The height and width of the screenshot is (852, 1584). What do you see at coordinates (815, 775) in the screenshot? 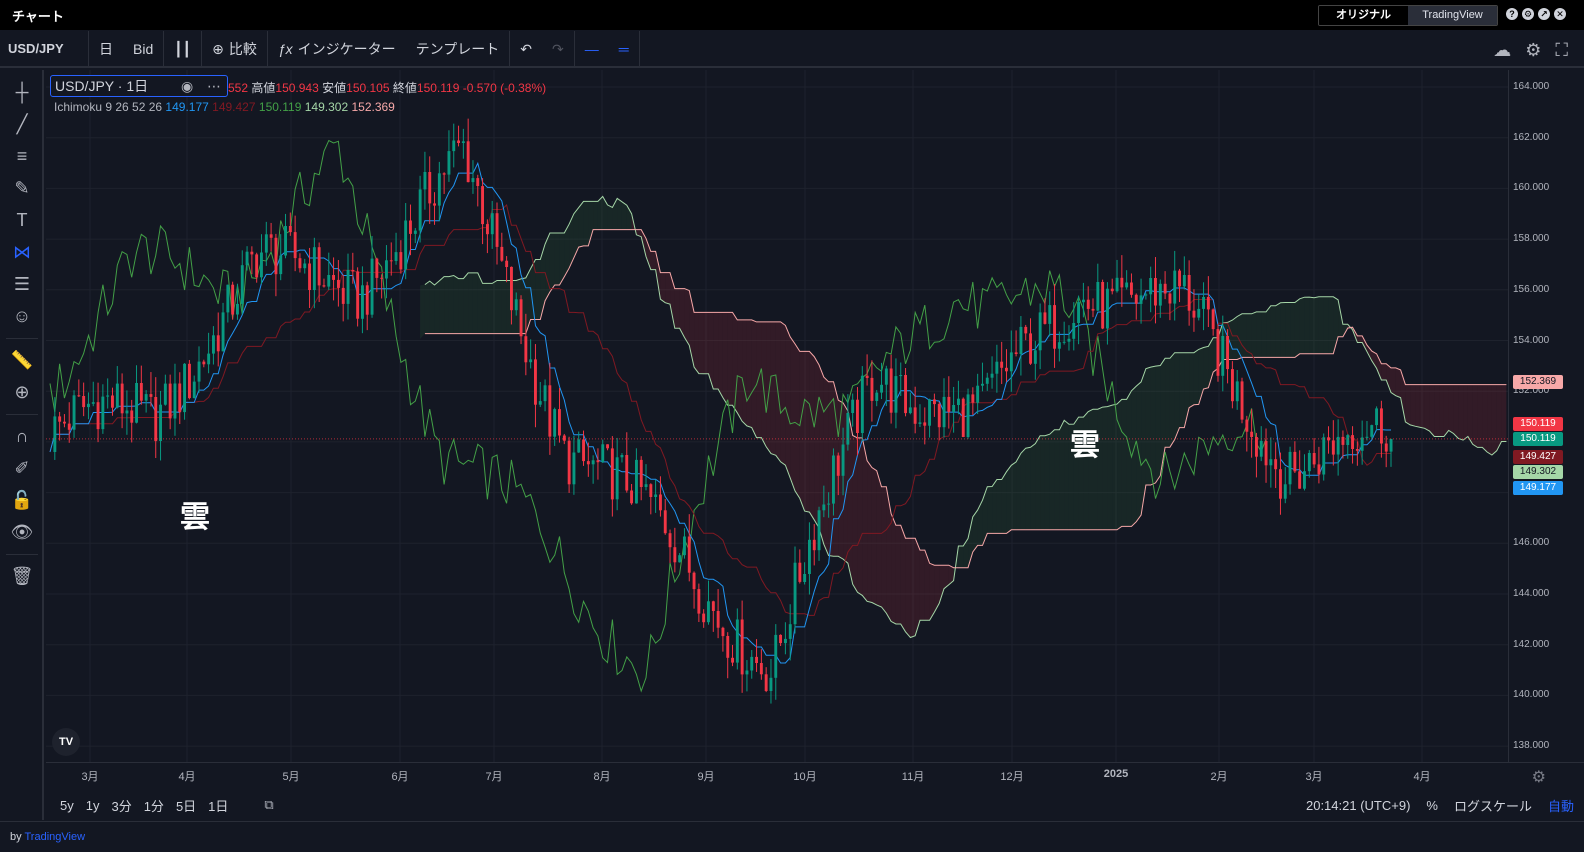
I see `time-scale: ⚙ 3月 4月 5月 6月 7月 8月 9月 10月 11月 12月 2025 2月 3月 4月` at bounding box center [815, 775].